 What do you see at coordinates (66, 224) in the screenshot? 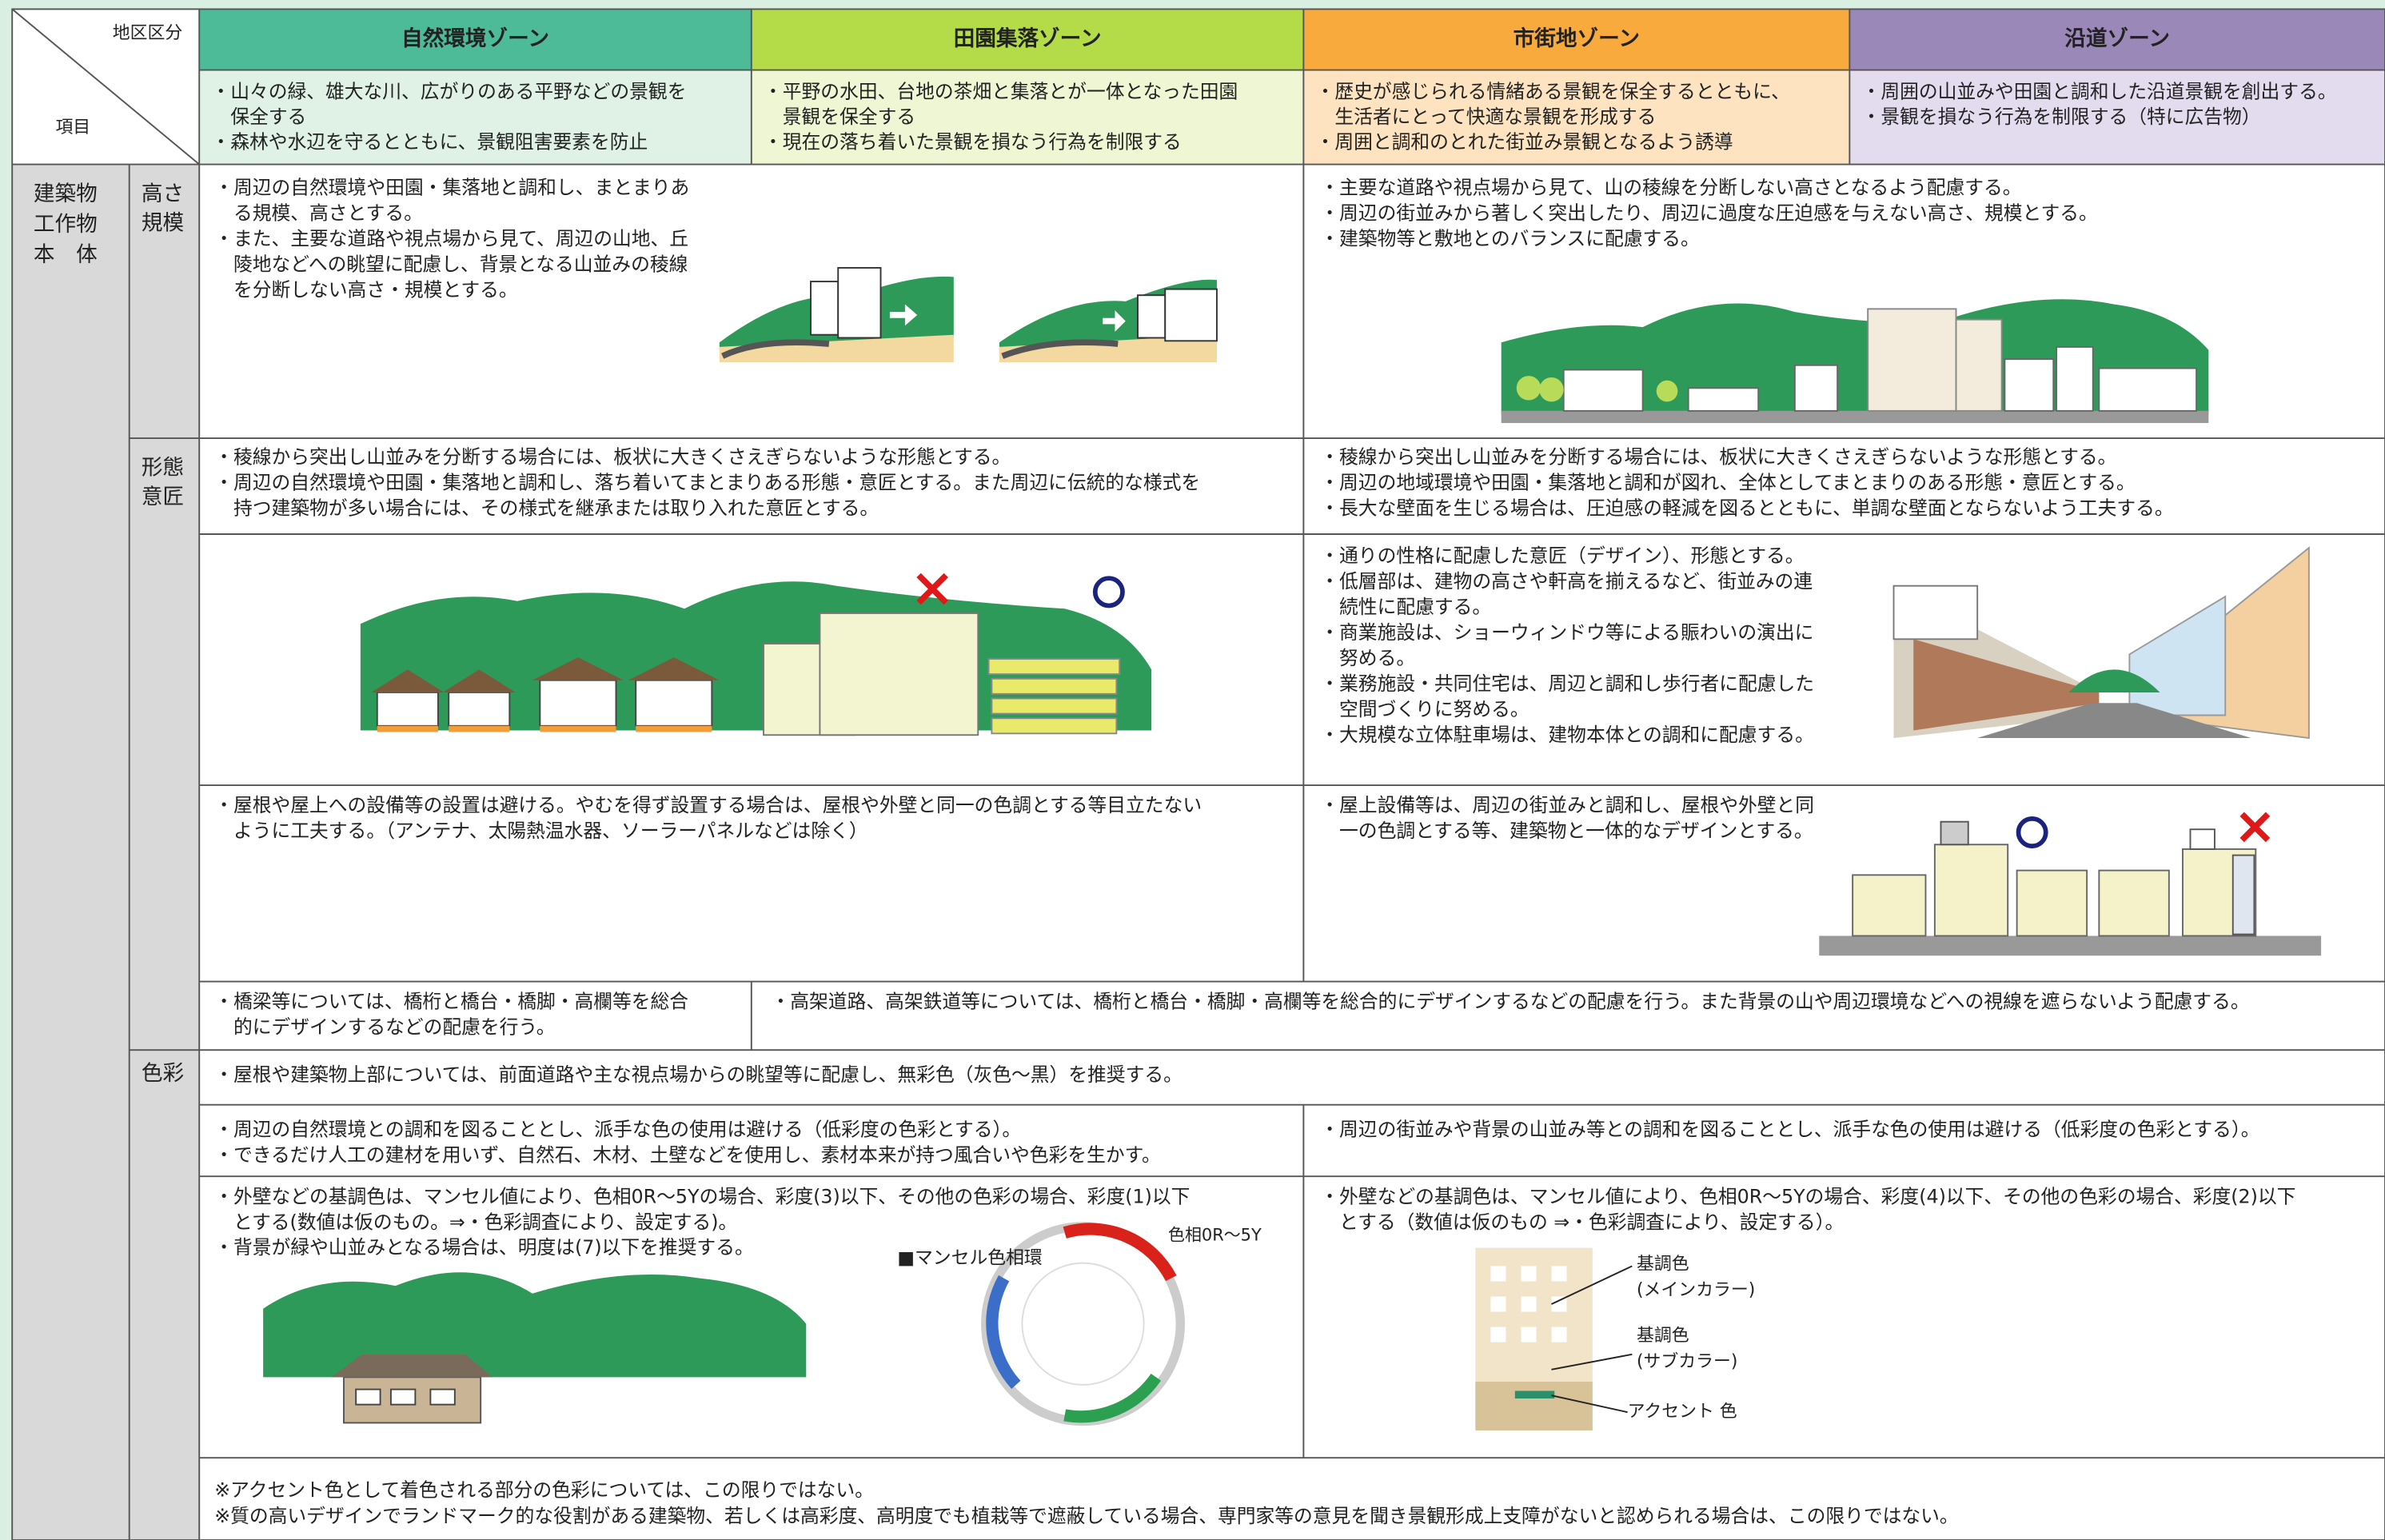
I see `category-label: 工作物` at bounding box center [66, 224].